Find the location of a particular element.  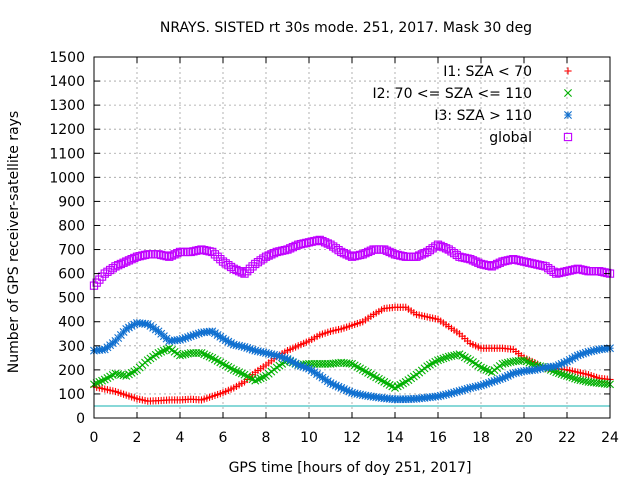

y-axis-label: Number of GPS receiver-satellite rays is located at coordinates (14, 242).